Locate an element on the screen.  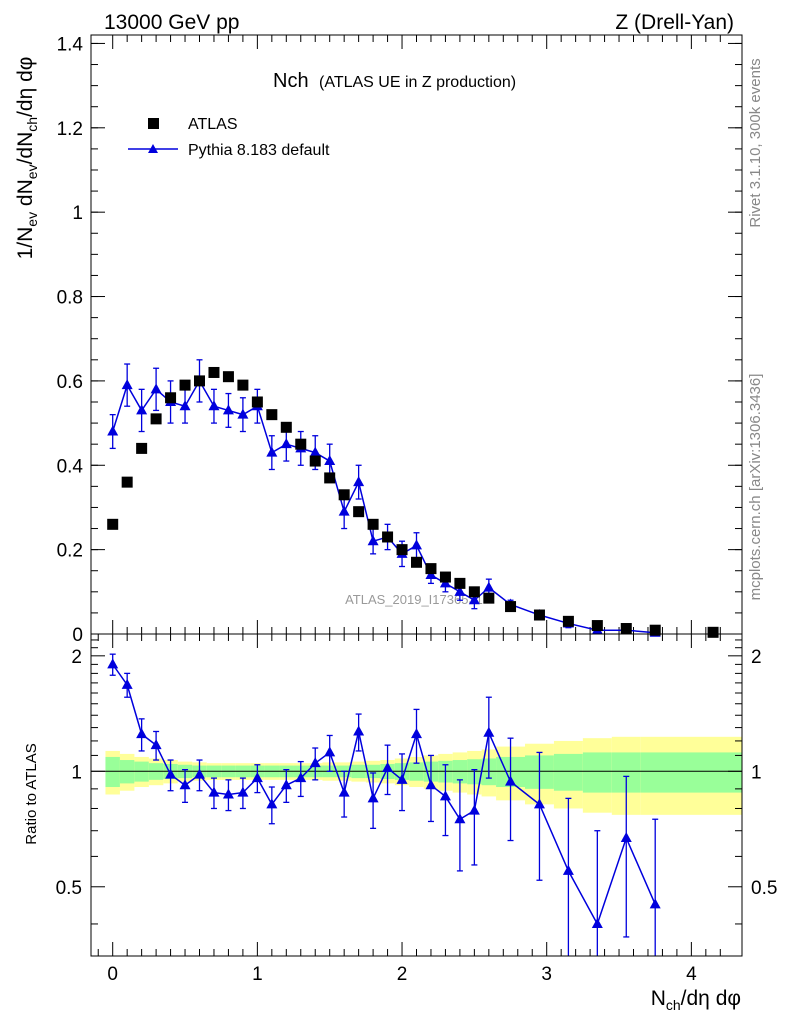
legend-atlas-label: ATLAS is located at coordinates (213, 124).